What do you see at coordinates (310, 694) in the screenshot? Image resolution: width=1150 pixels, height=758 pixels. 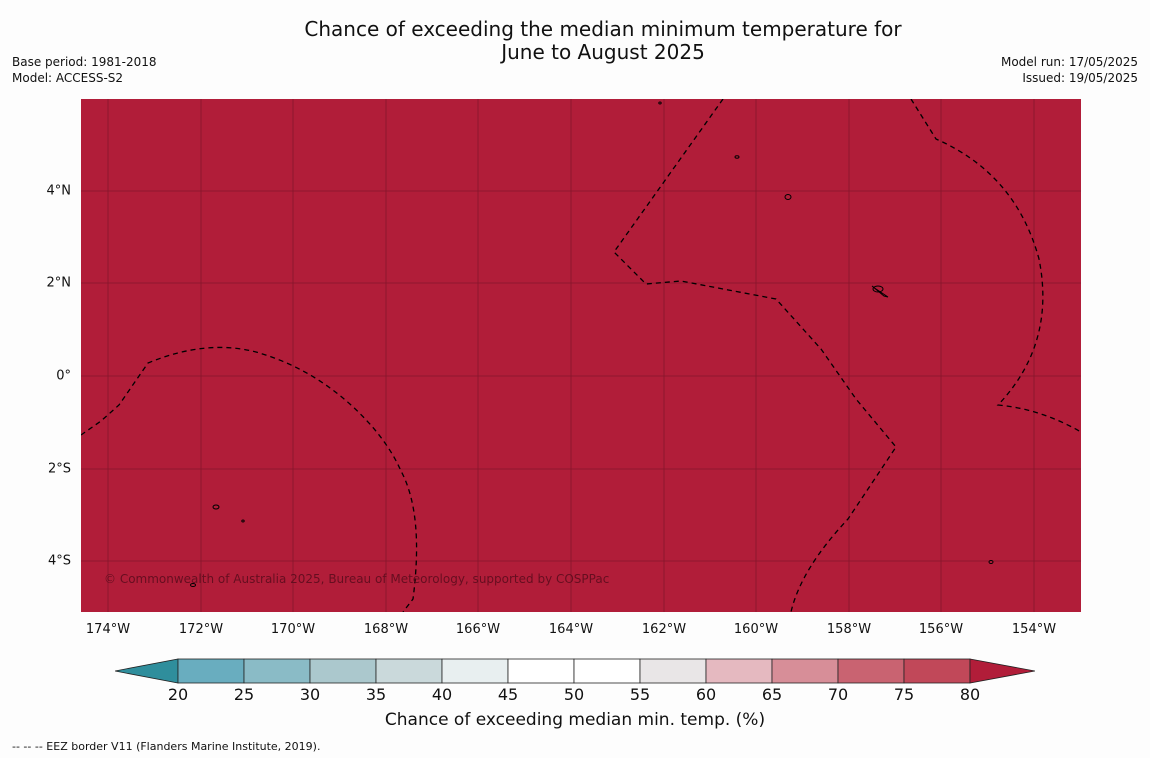 I see `colorbar-label-30: 30` at bounding box center [310, 694].